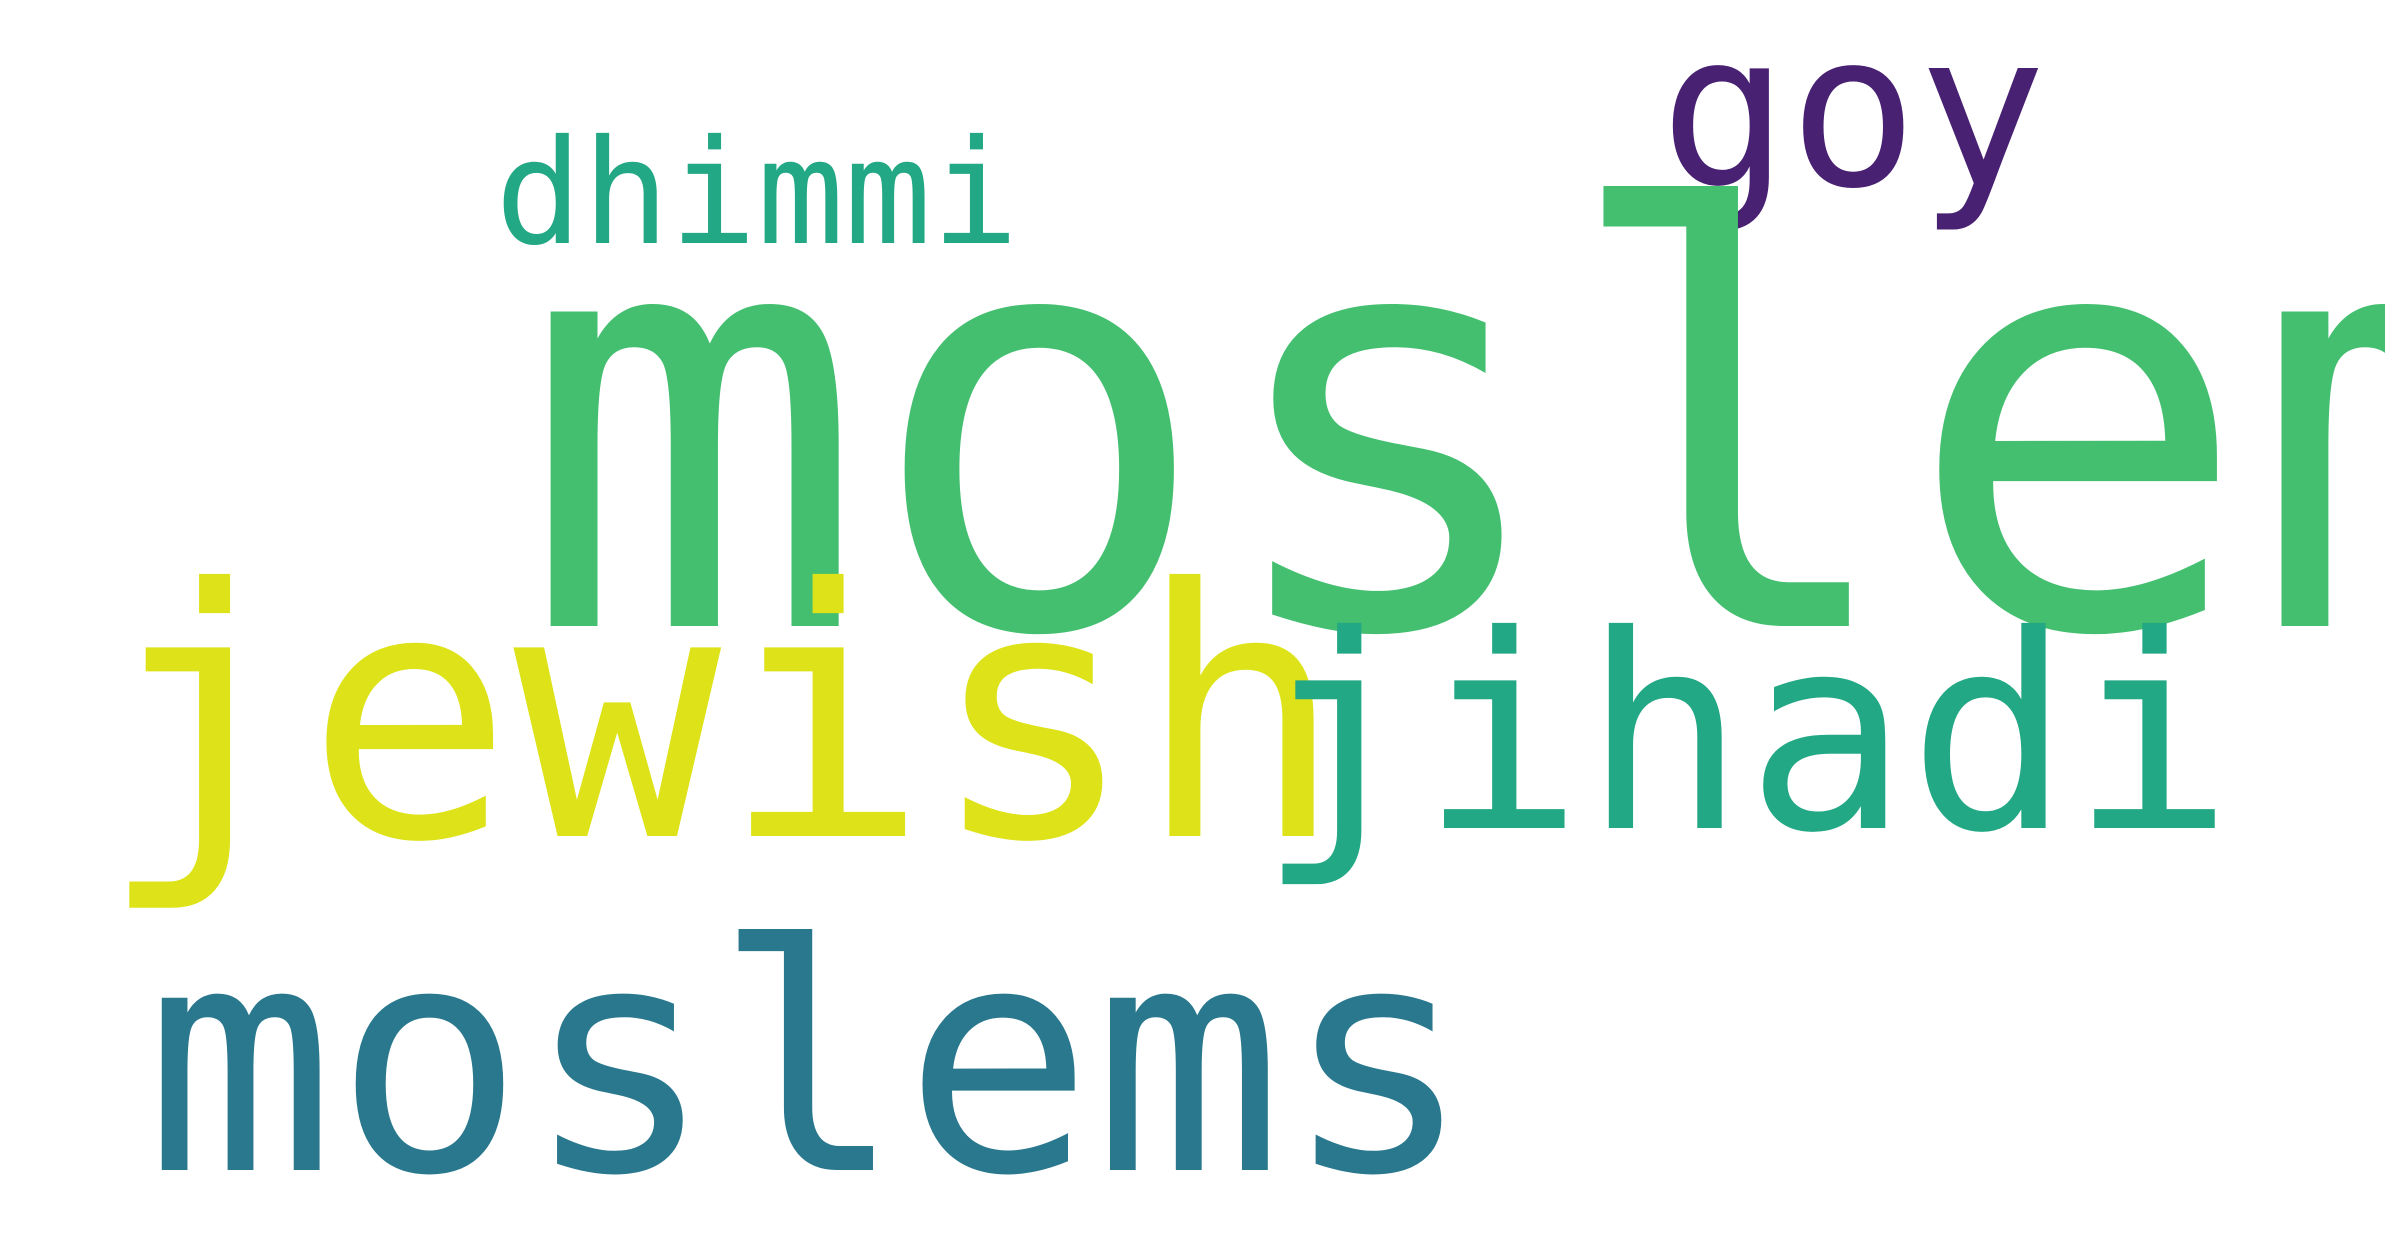  Describe the element at coordinates (757, 193) in the screenshot. I see `word-dhimmi: dhimmi` at that location.